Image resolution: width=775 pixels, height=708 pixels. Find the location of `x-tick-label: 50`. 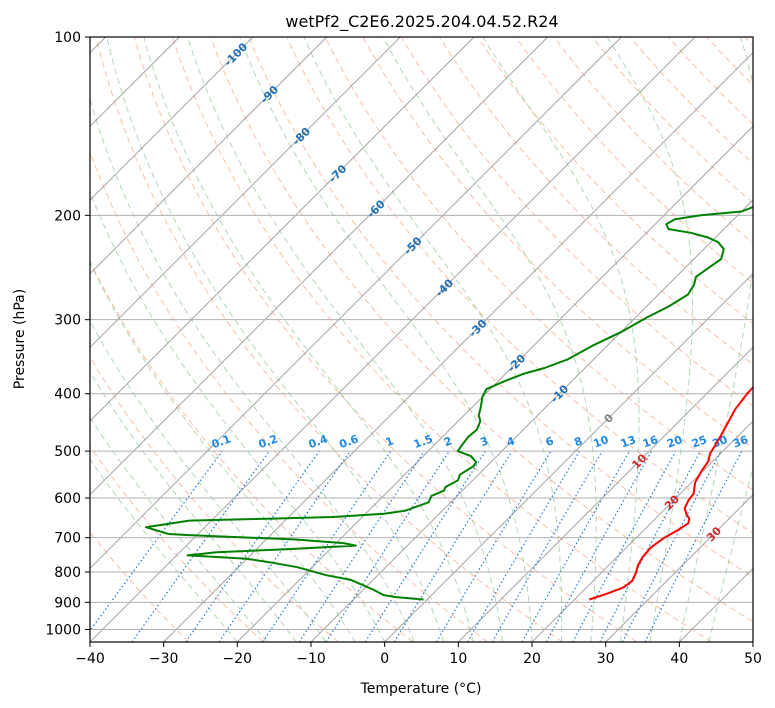

x-tick-label: 50 is located at coordinates (753, 659).